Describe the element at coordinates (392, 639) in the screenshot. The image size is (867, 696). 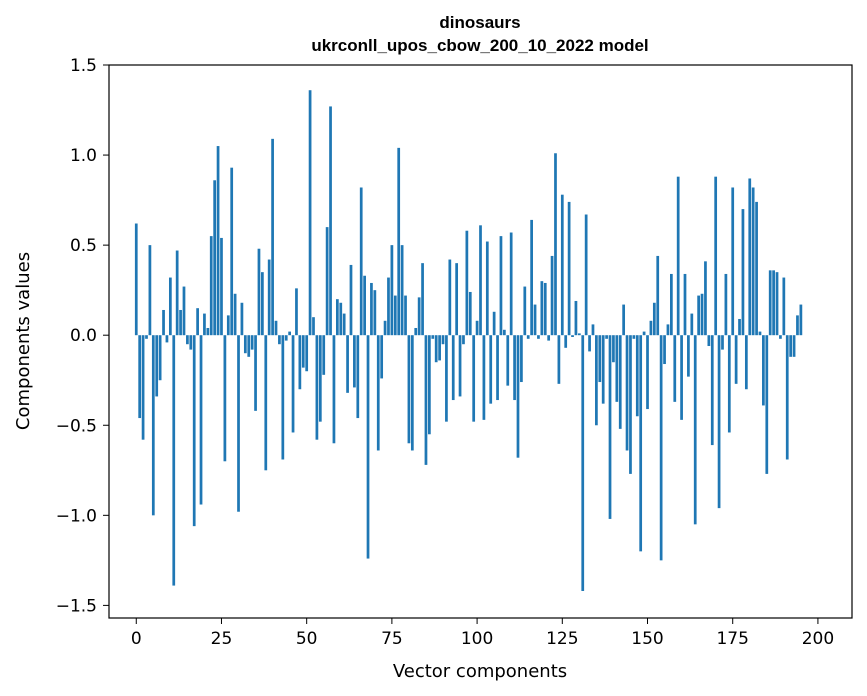
I see `x-tick-label: 75` at that location.